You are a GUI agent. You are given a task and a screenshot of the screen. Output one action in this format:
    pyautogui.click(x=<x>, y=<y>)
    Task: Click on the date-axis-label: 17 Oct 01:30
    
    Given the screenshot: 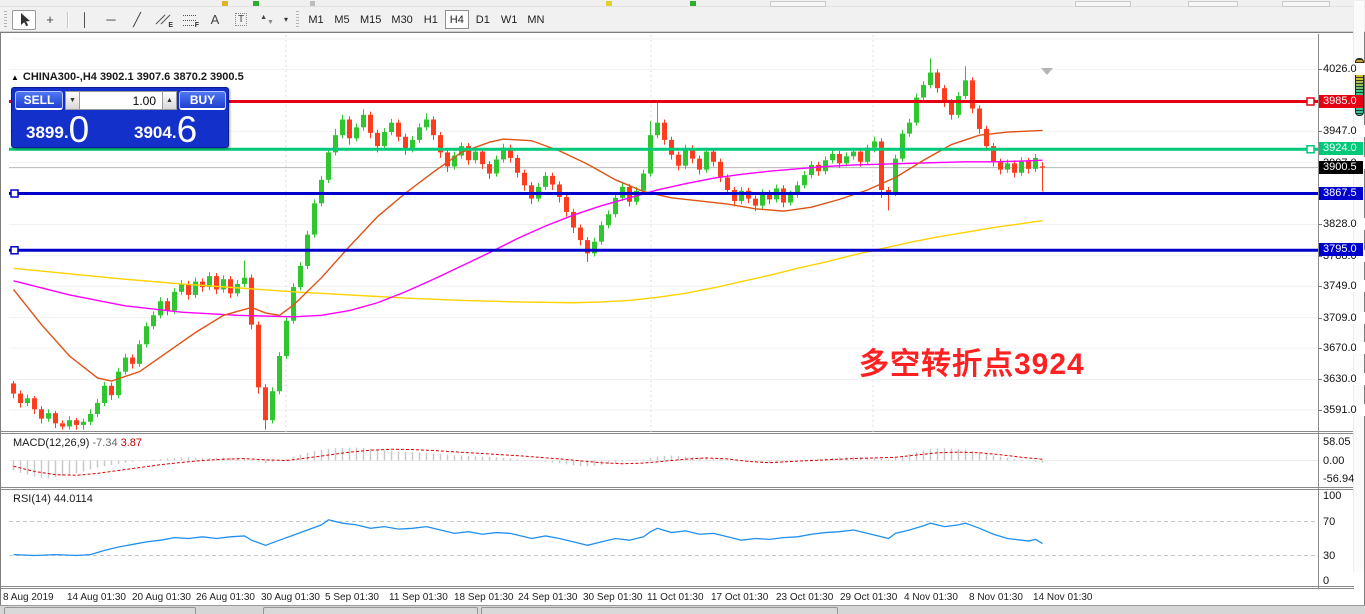 What is the action you would take?
    pyautogui.click(x=740, y=597)
    